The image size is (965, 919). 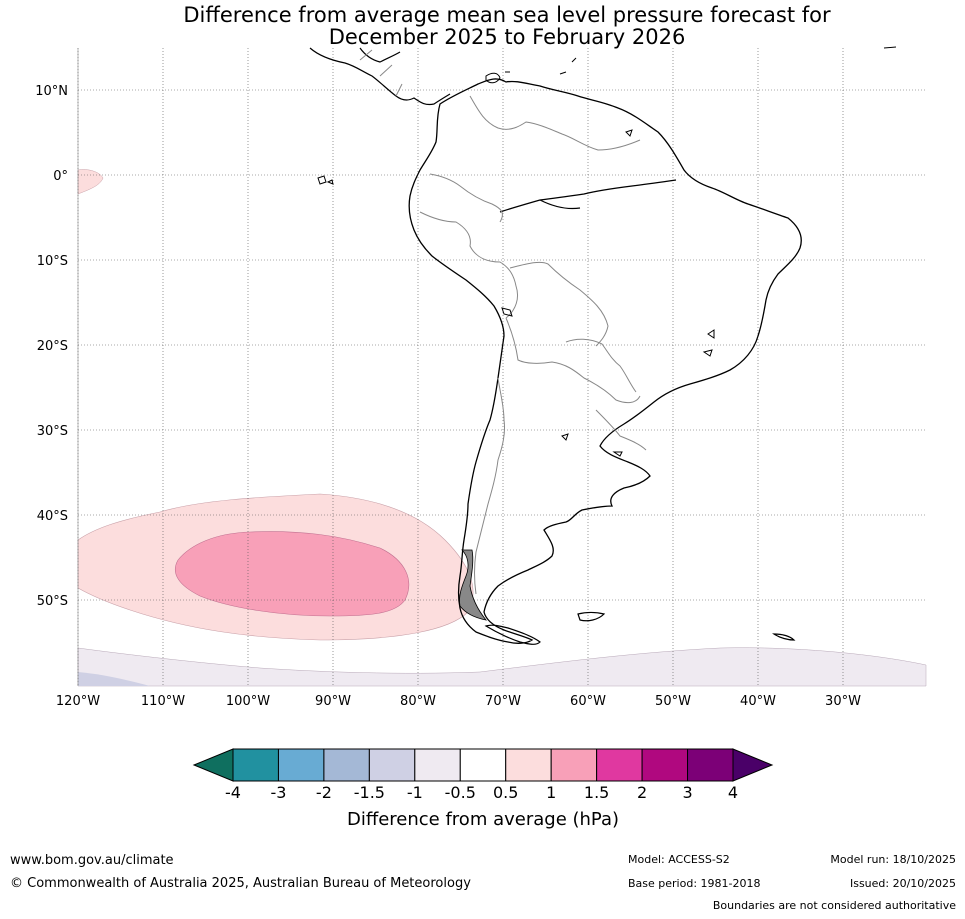 I want to click on lon-label: 120°W, so click(x=78, y=701).